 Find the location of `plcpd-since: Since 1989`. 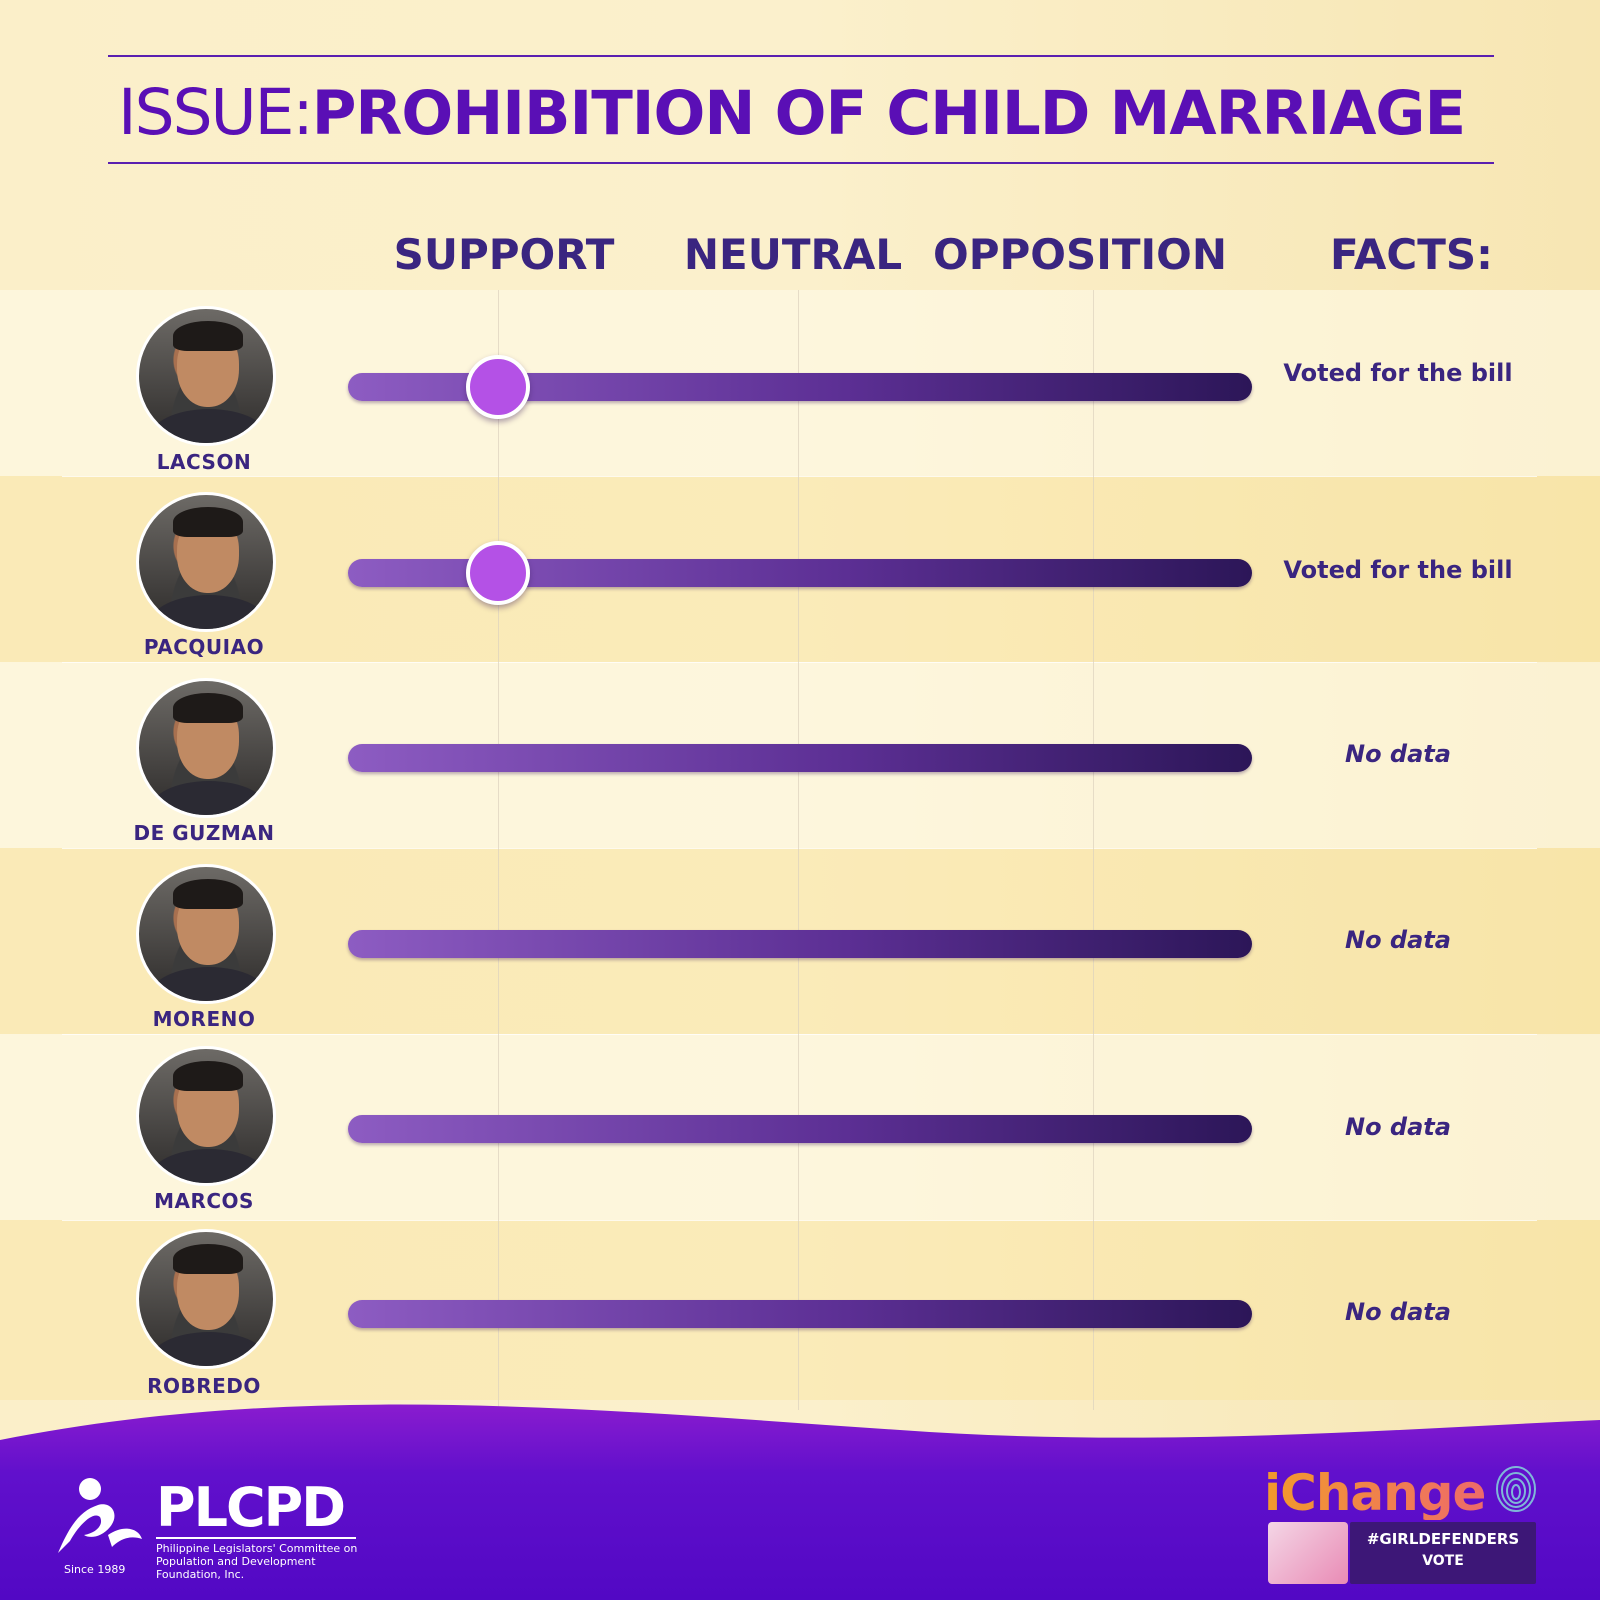

plcpd-since: Since 1989 is located at coordinates (95, 1569).